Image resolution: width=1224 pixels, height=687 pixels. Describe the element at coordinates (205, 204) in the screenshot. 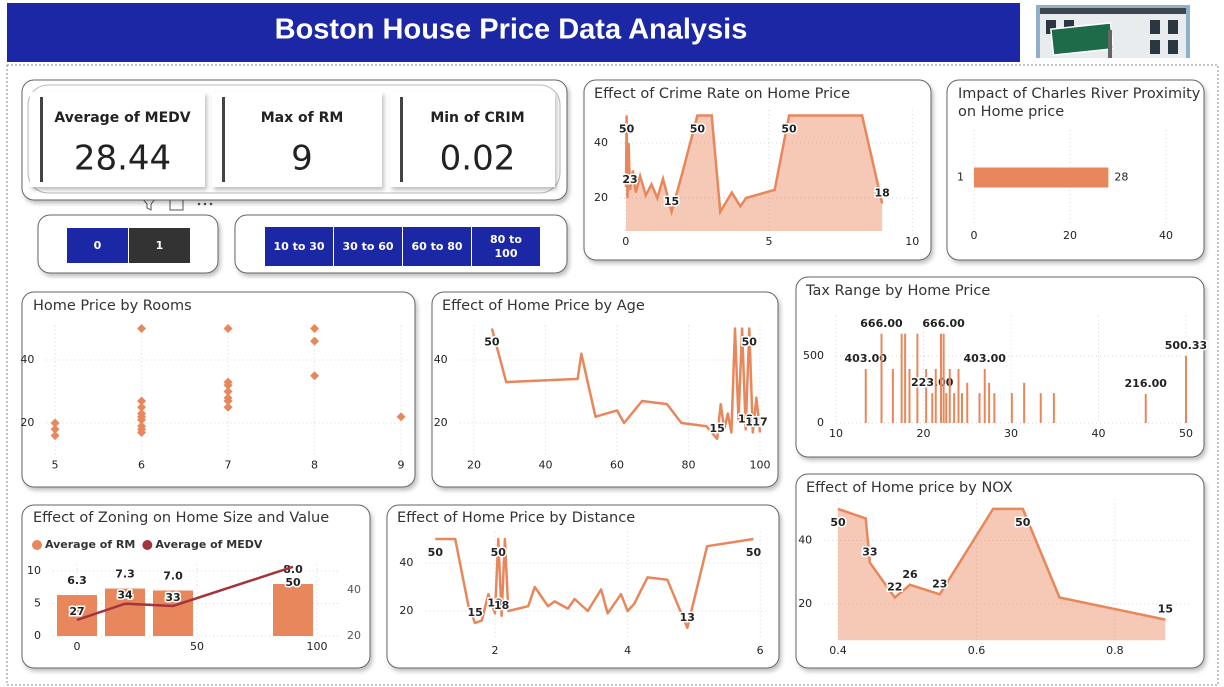

I see `more-options-icon` at that location.